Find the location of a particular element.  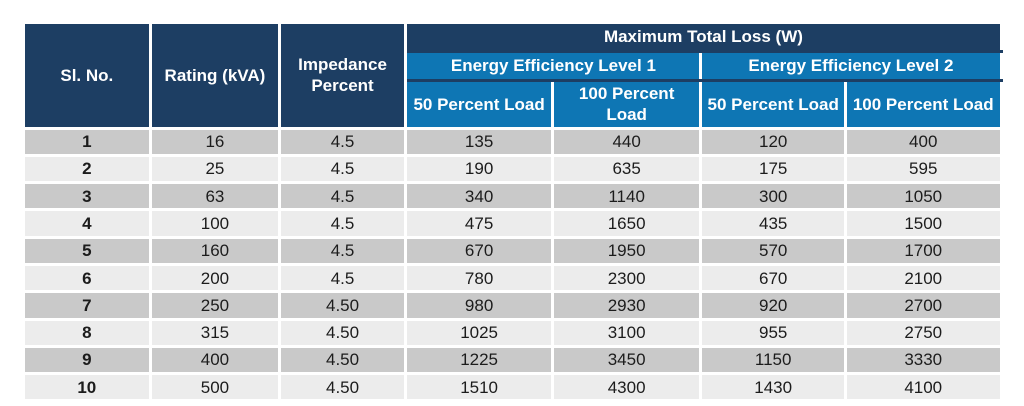

cell-rating: 315 is located at coordinates (215, 332).